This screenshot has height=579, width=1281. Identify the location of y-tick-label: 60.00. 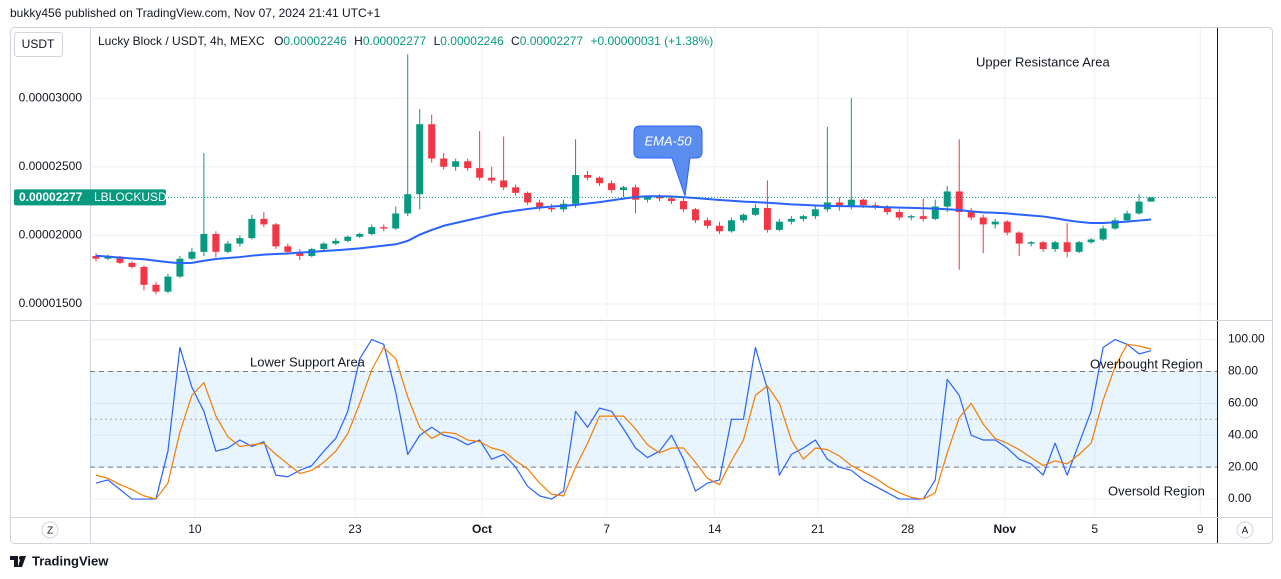
(1243, 403).